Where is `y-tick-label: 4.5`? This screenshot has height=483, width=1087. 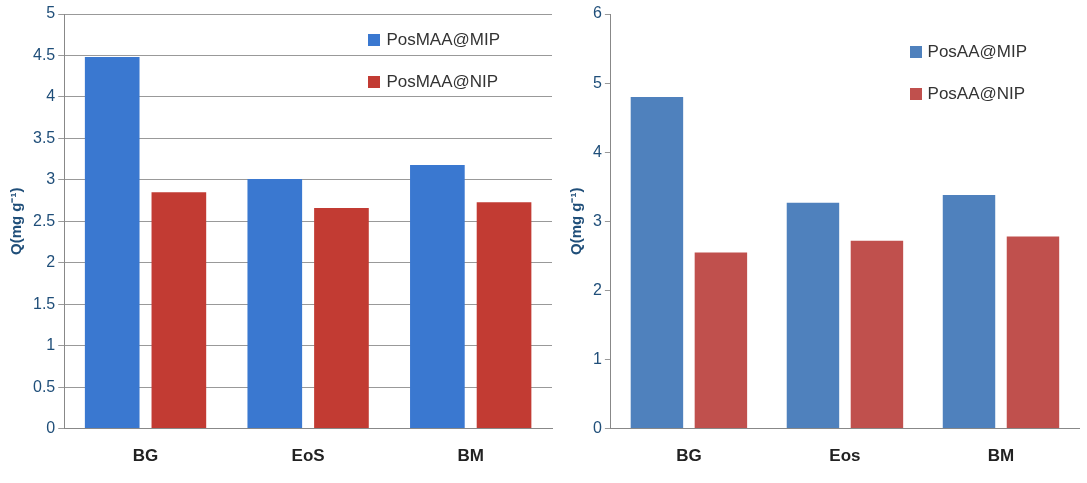
y-tick-label: 4.5 is located at coordinates (44, 54).